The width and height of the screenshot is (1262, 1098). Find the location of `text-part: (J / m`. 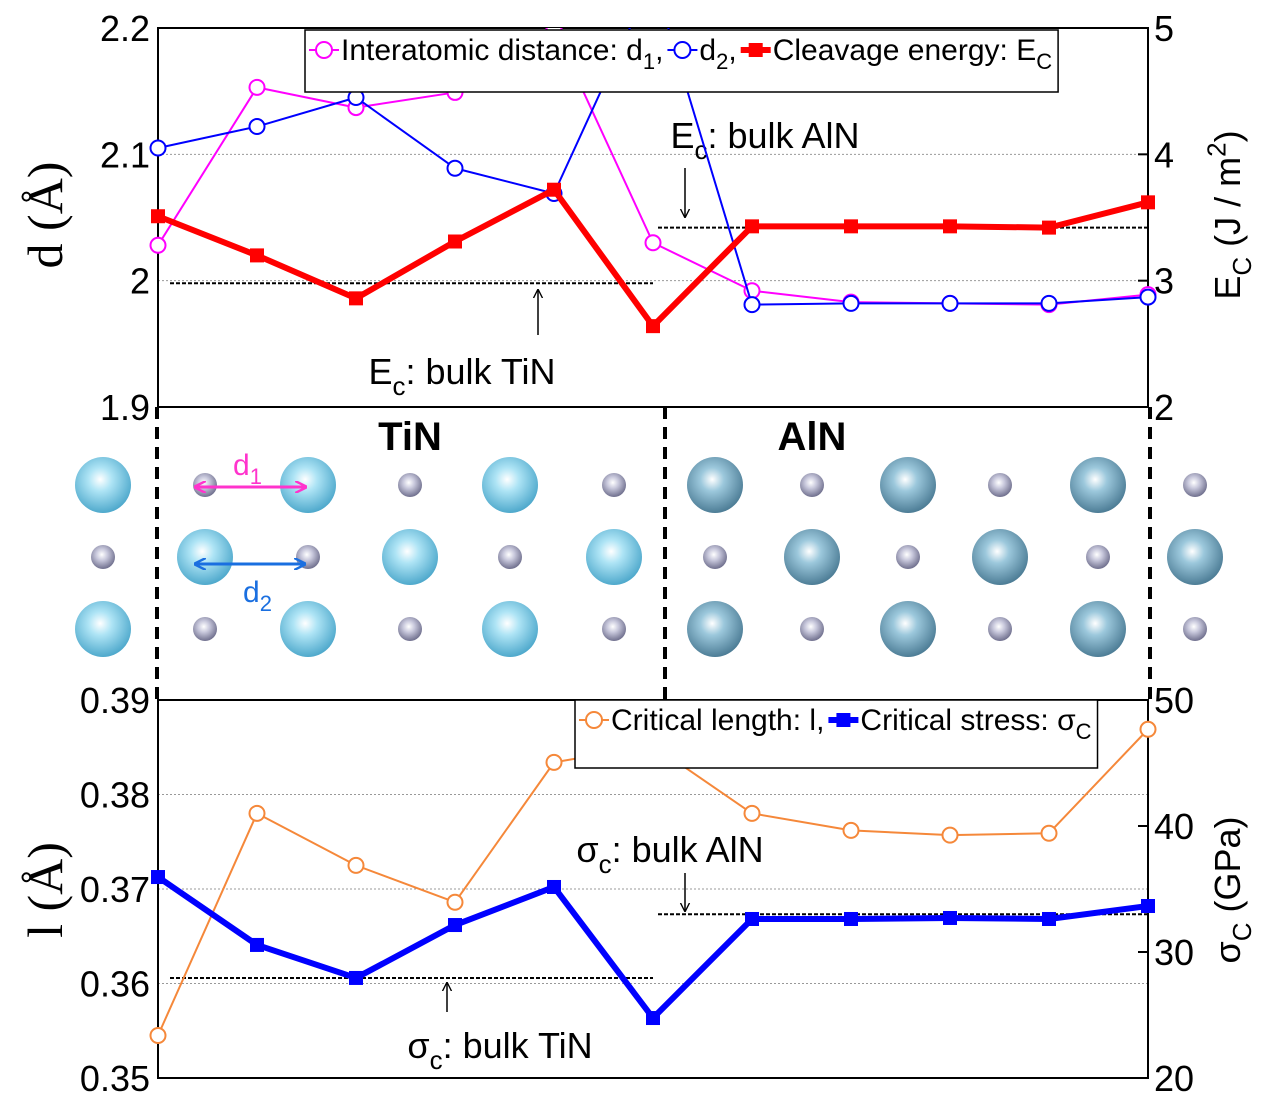

text-part: (J / m is located at coordinates (1227, 207).